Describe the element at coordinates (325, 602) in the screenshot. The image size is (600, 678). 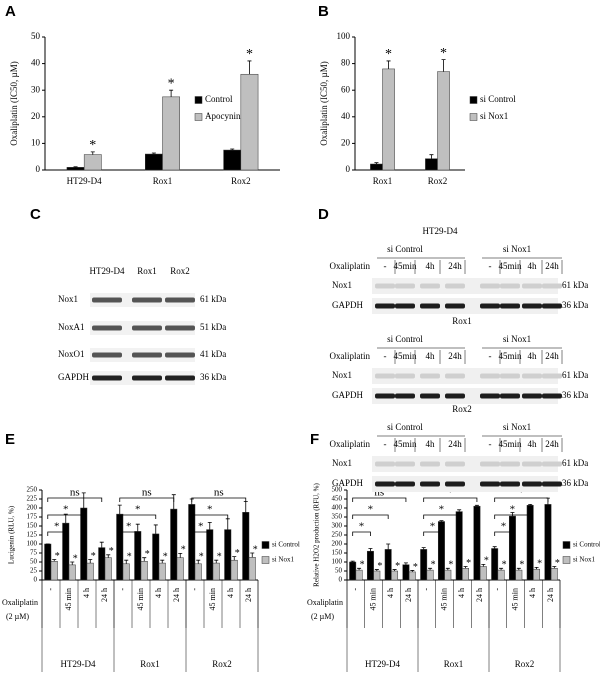
I see `x-axis-label: Oxaliplatin` at that location.